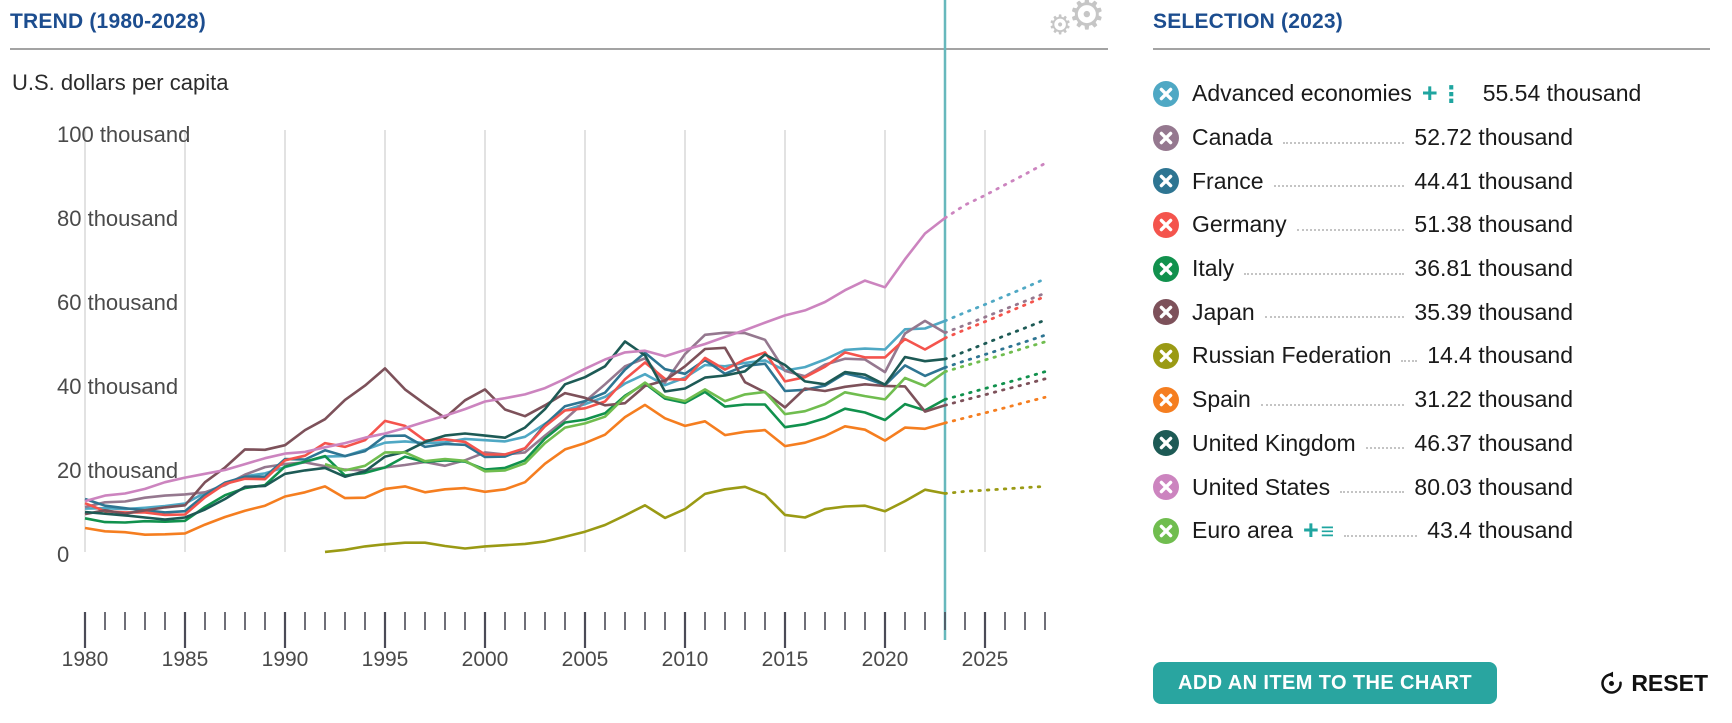 The image size is (1732, 723). I want to click on legend-row: Italy + 36.81 thousand, so click(1363, 269).